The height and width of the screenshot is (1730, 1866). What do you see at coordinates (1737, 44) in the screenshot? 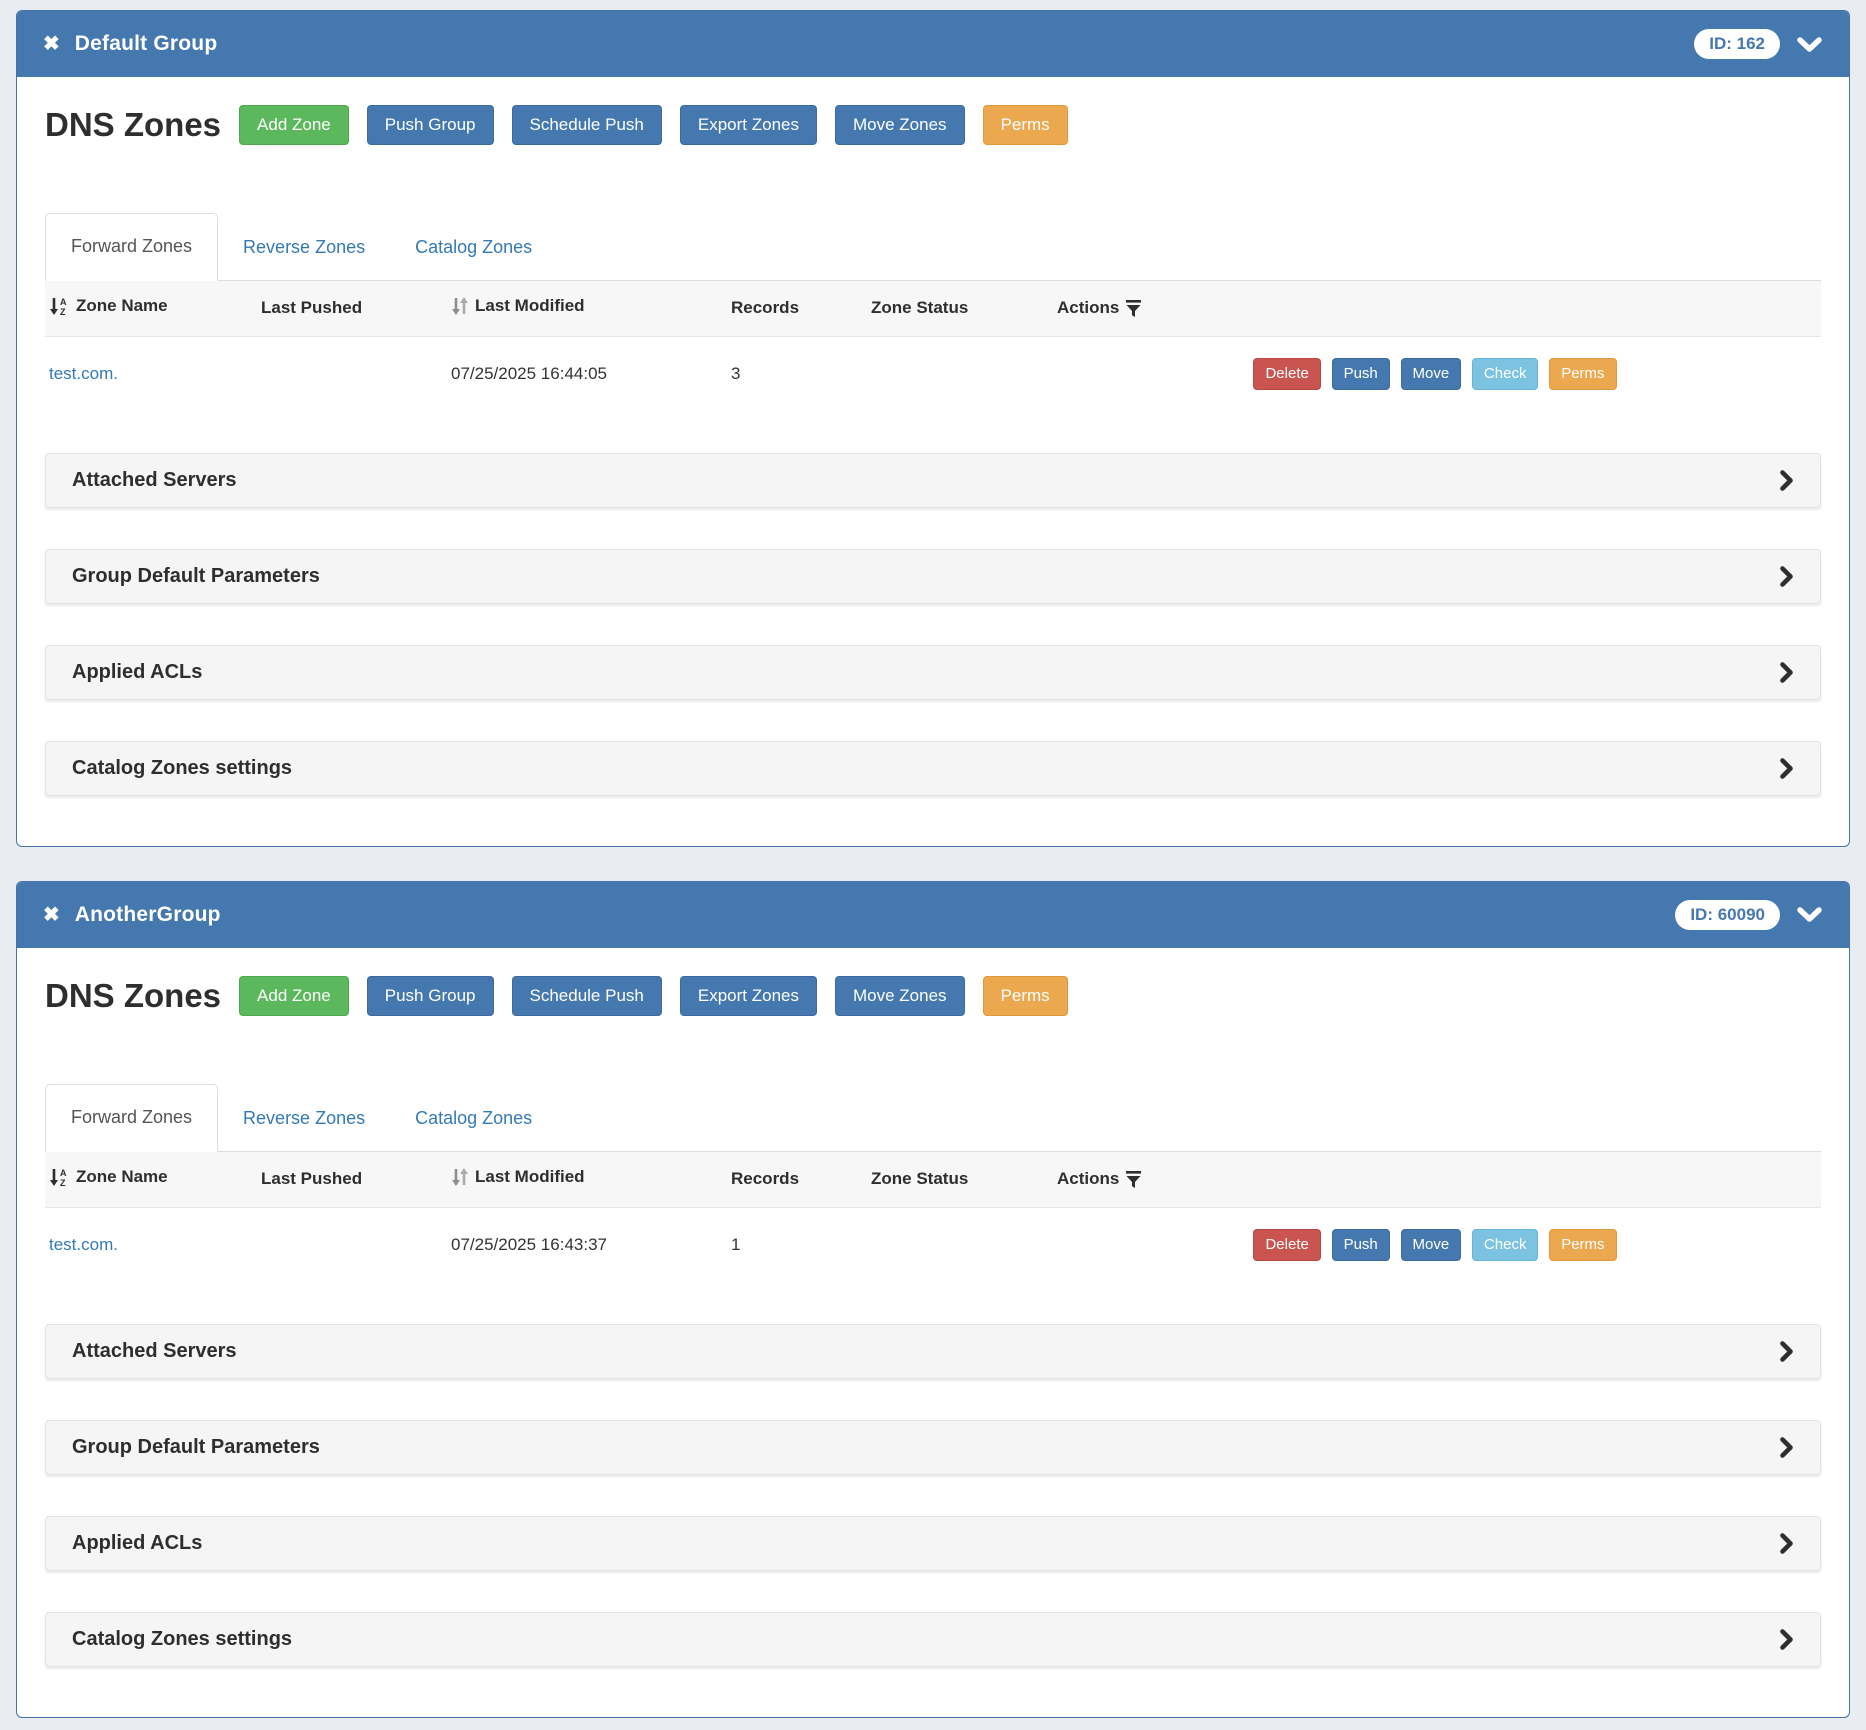
I see `group-id-badge: ID: 162` at bounding box center [1737, 44].